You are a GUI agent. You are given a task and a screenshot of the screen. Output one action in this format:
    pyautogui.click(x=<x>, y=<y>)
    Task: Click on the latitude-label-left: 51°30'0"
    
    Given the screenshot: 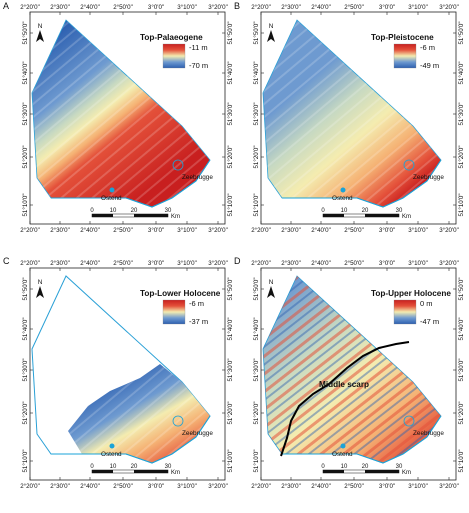 What is the action you would take?
    pyautogui.click(x=256, y=113)
    